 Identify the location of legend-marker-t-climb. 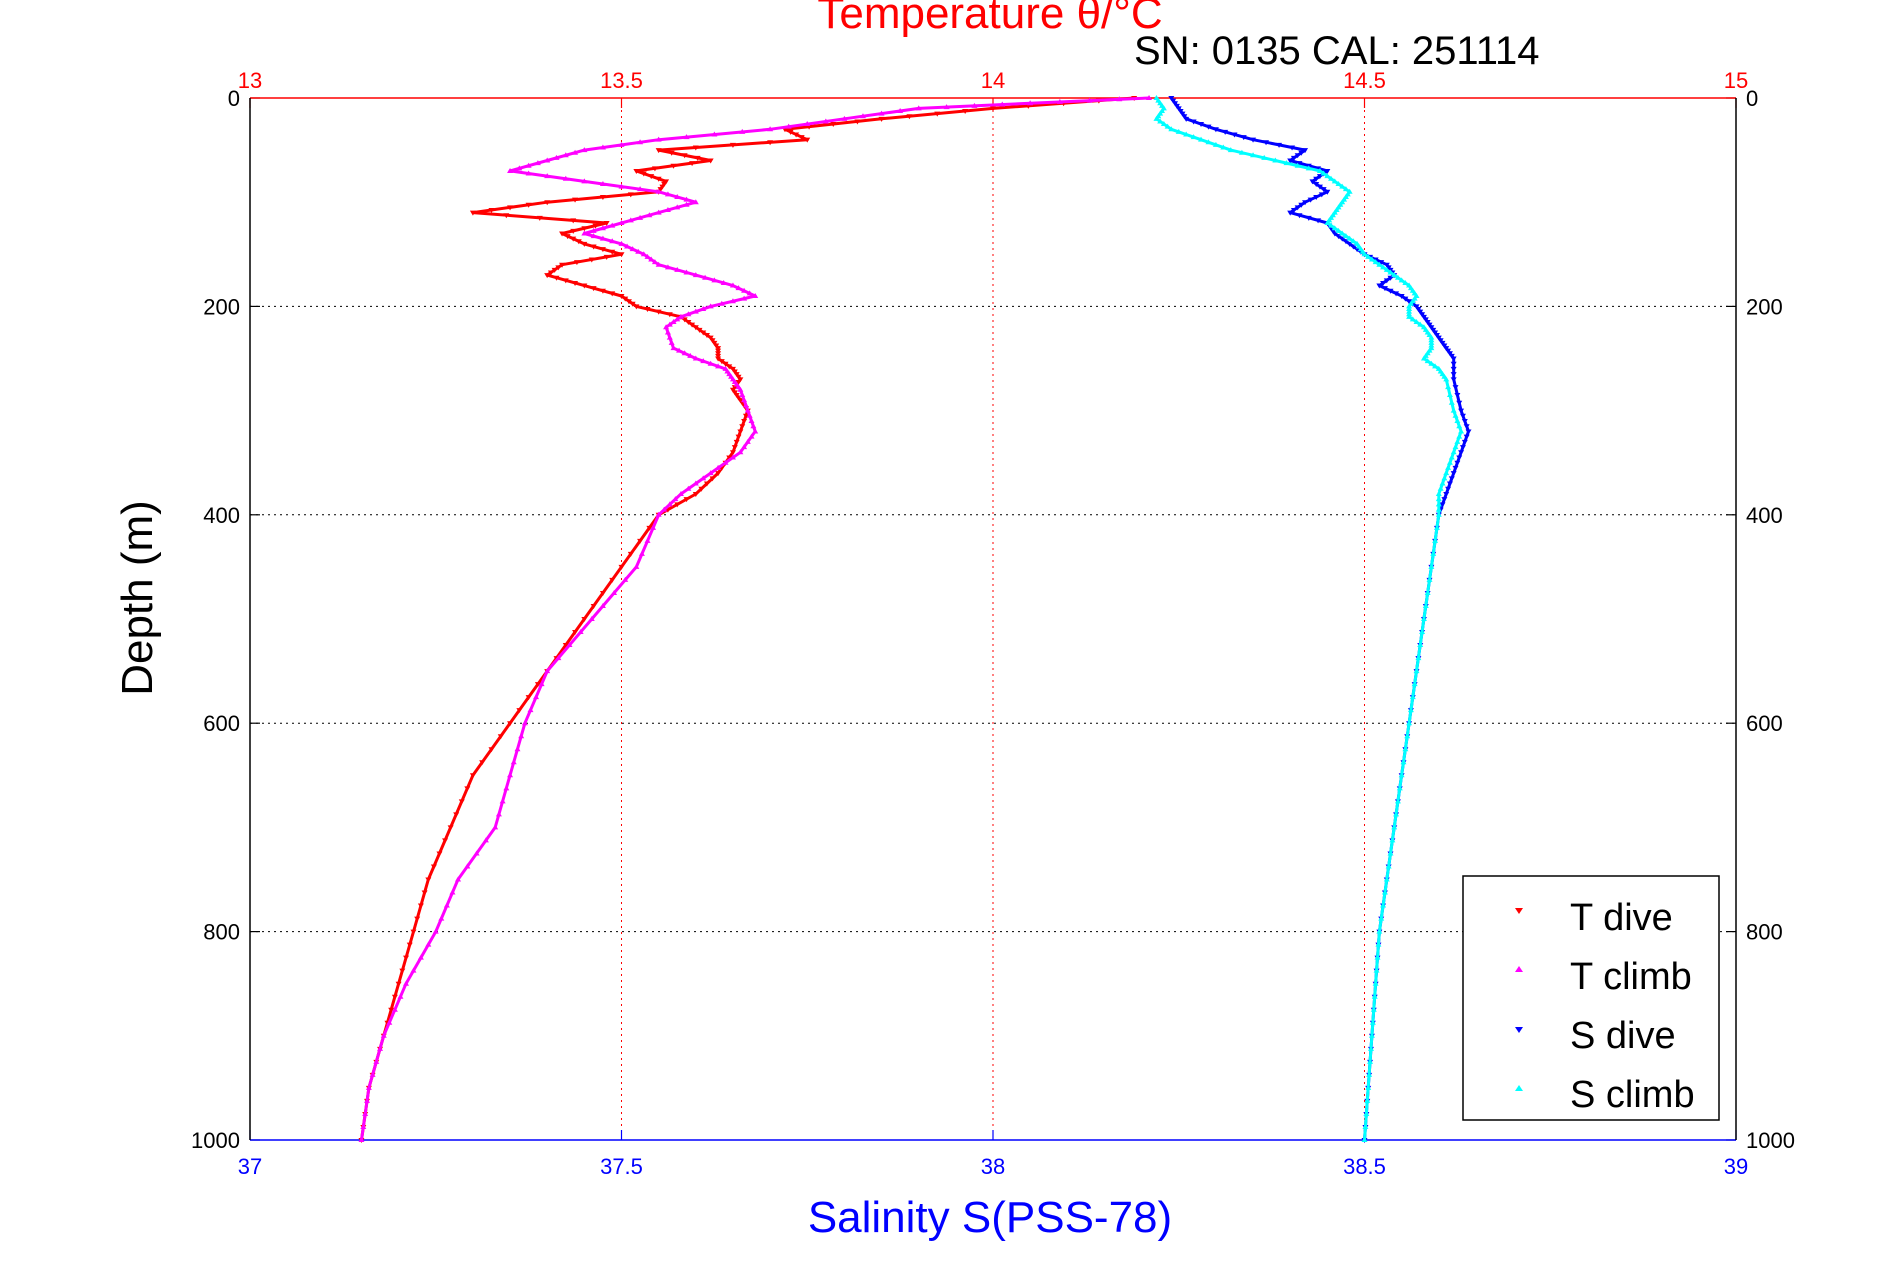
(1519, 969).